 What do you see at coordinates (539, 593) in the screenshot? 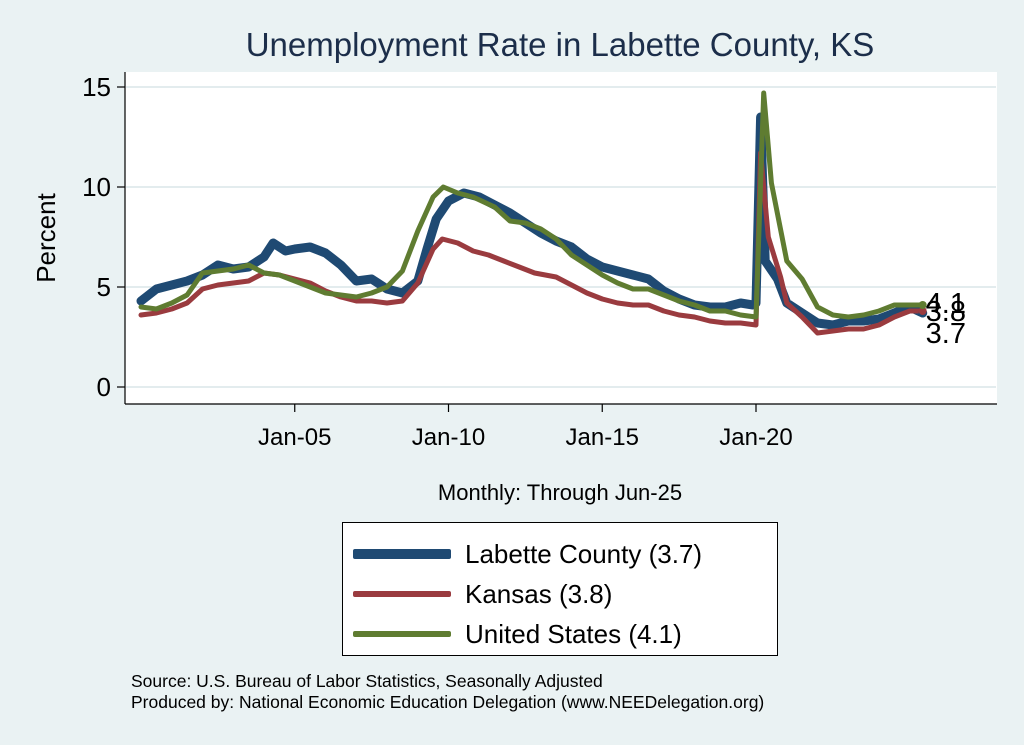
I see `legend-label-kansas: Kansas (3.8)` at bounding box center [539, 593].